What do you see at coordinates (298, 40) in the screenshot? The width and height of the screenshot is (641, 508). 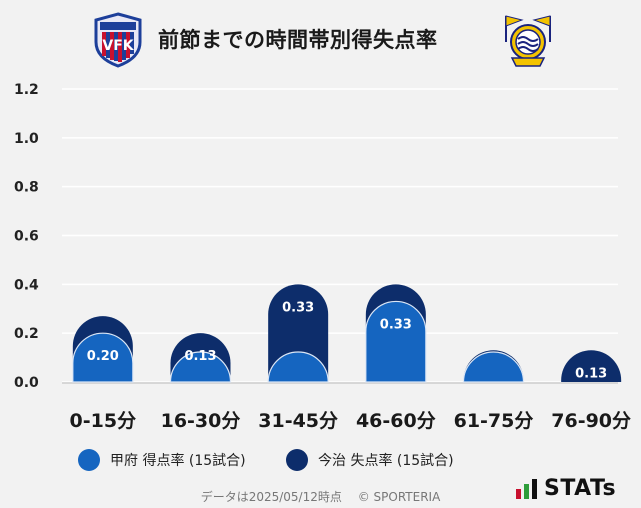 I see `page-title: 前節までの時間帯別得失点率` at bounding box center [298, 40].